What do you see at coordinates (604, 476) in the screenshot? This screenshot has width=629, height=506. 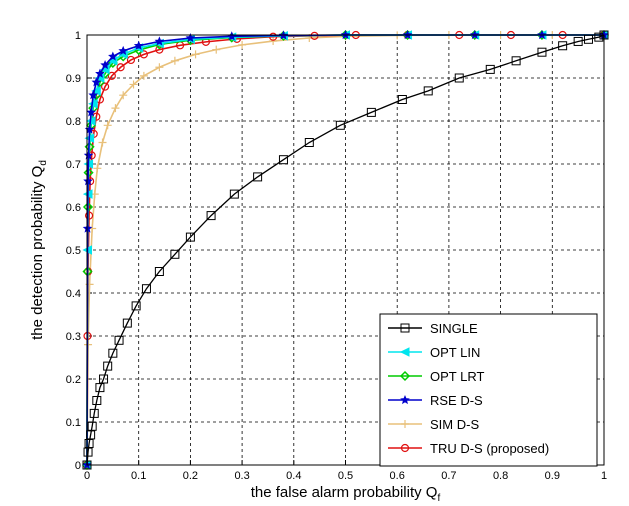 I see `x-tick-label: 1` at bounding box center [604, 476].